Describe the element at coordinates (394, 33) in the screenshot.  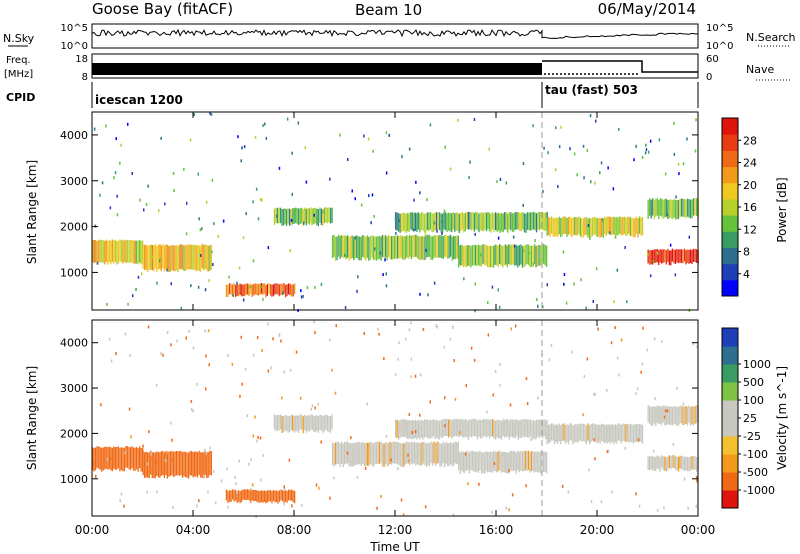
I see `nsky-trace` at that location.